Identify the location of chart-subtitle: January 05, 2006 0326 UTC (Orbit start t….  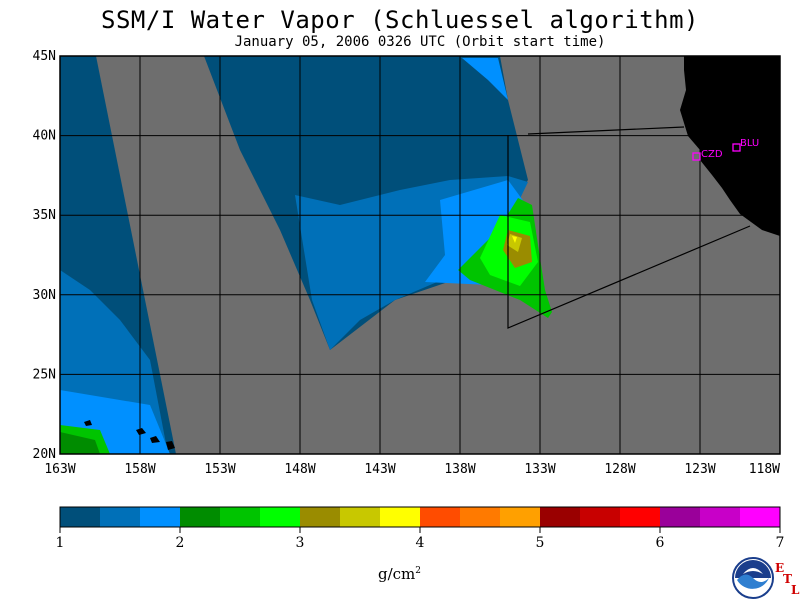
(420, 42).